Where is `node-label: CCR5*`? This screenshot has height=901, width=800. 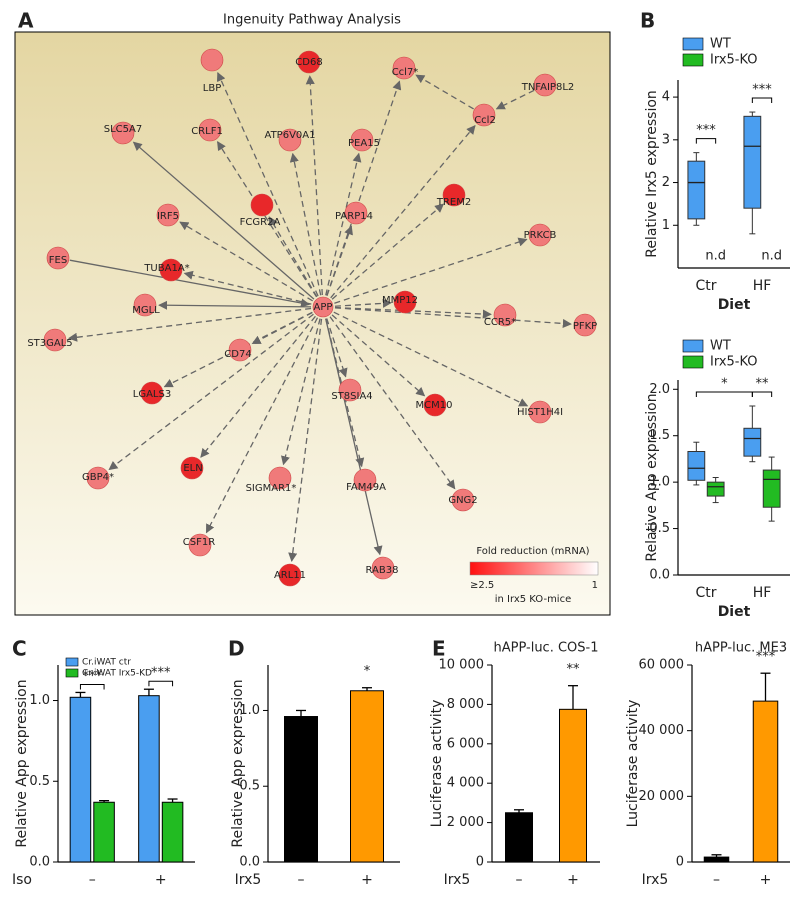
node-label: CCR5* is located at coordinates (500, 322).